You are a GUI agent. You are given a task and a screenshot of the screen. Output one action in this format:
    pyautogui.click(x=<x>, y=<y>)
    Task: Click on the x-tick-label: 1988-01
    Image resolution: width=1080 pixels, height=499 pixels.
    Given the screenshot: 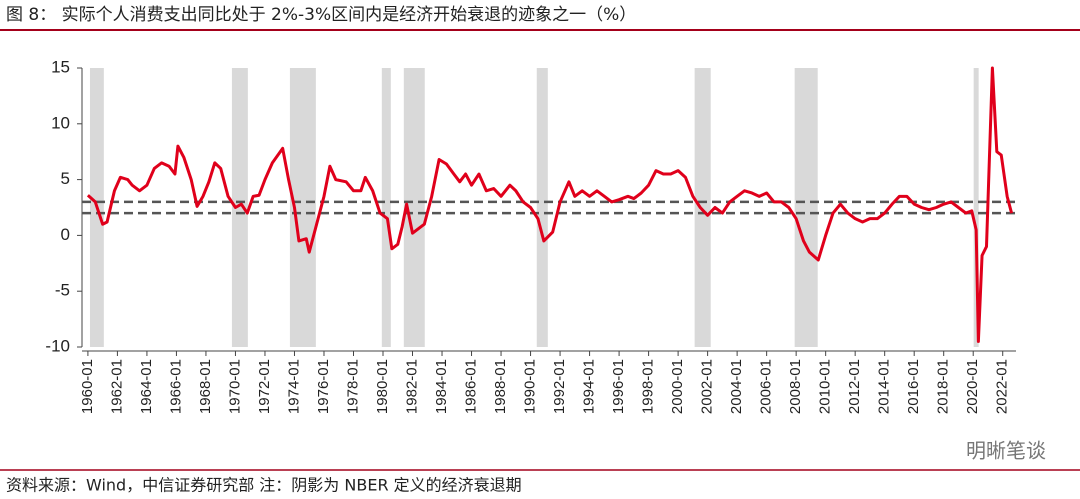 What is the action you would take?
    pyautogui.click(x=500, y=386)
    